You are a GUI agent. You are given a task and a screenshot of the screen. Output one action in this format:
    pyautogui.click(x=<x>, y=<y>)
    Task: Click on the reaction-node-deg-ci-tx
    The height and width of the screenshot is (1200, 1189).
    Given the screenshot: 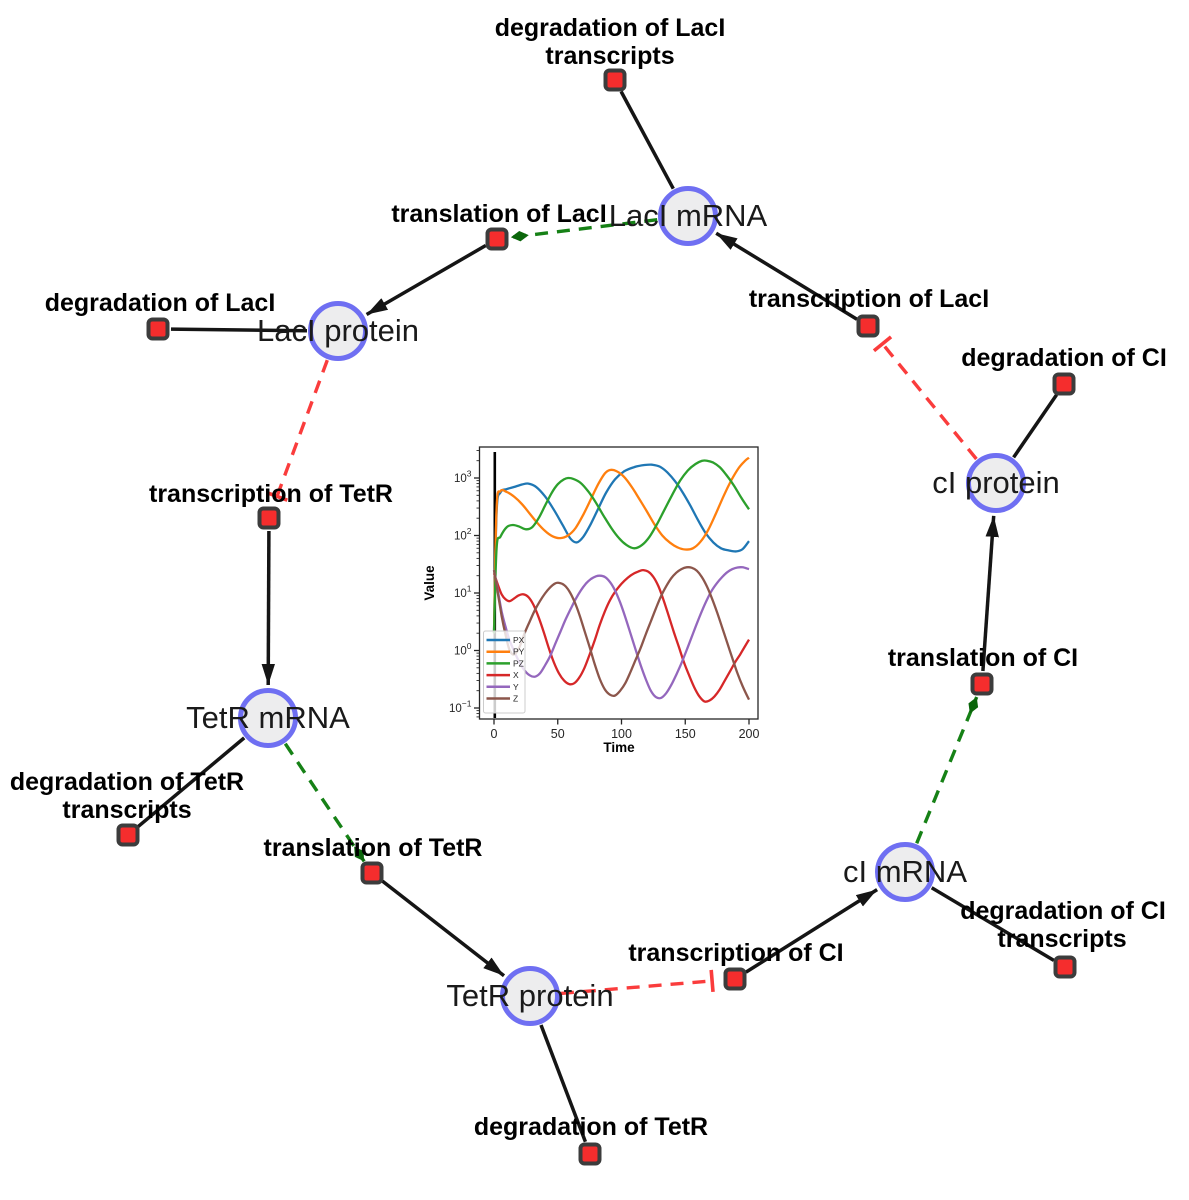 What is the action you would take?
    pyautogui.click(x=1065, y=967)
    